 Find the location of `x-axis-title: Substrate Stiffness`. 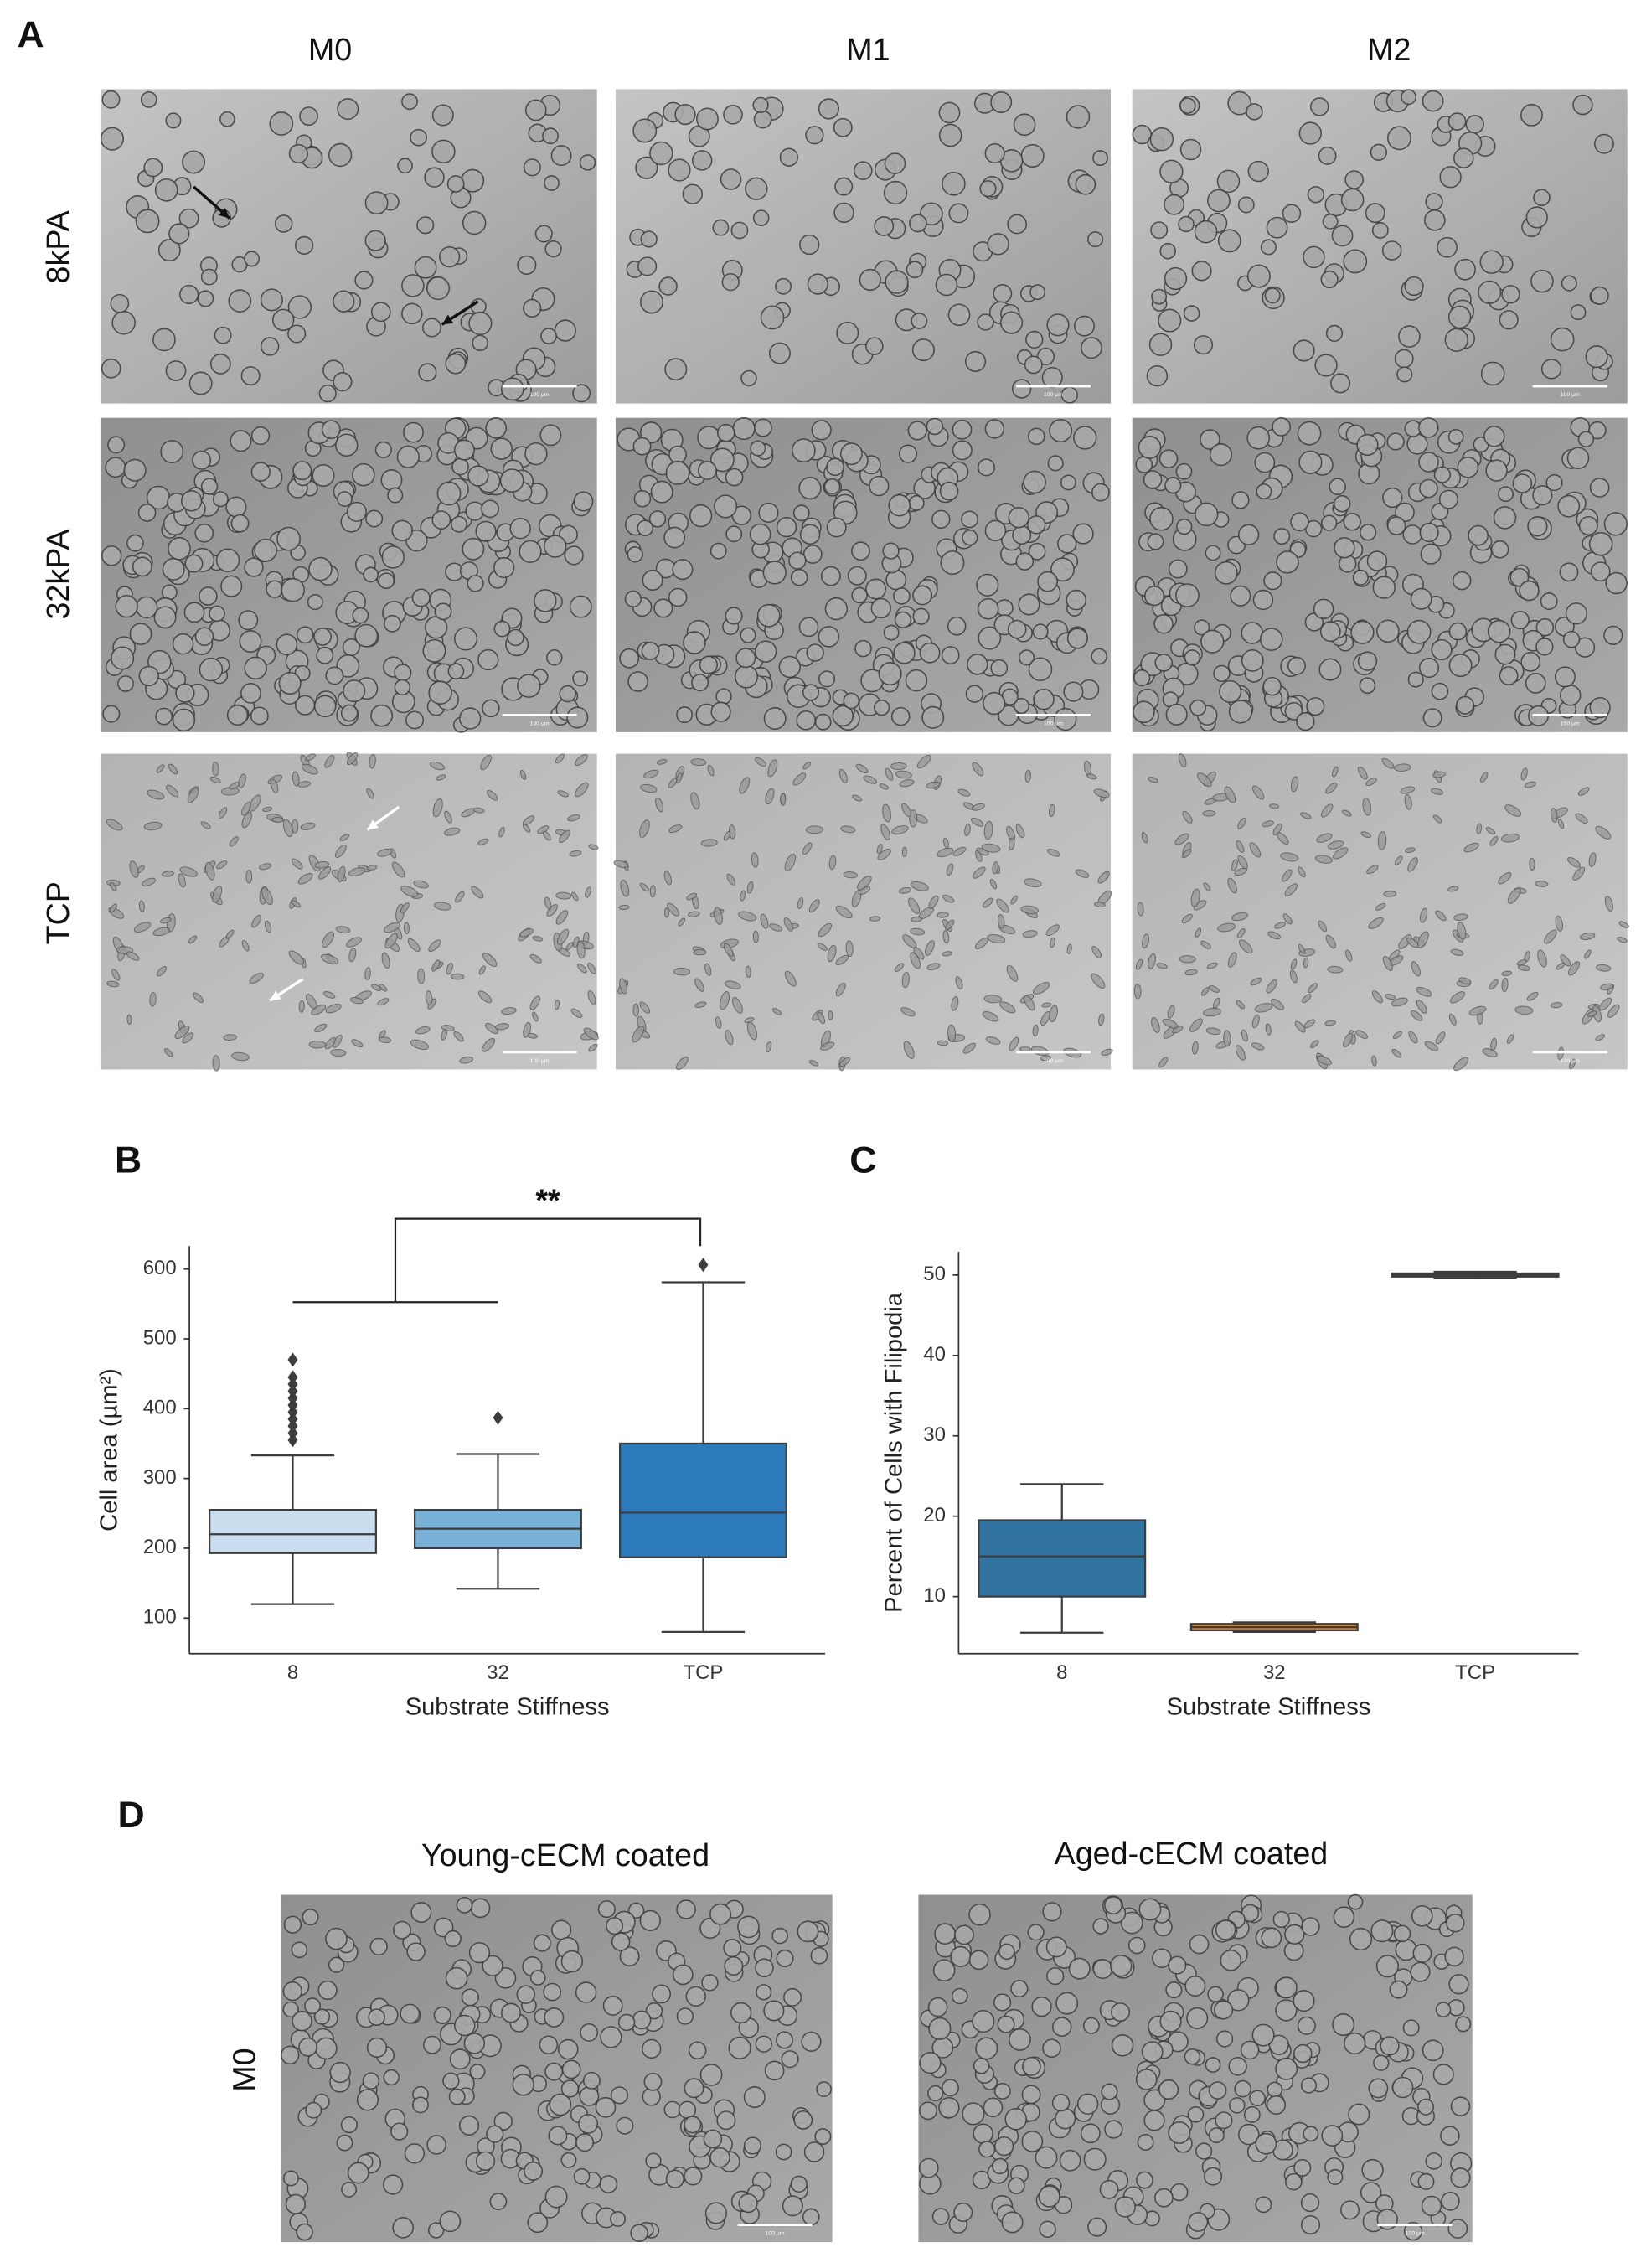

x-axis-title: Substrate Stiffness is located at coordinates (507, 1707).